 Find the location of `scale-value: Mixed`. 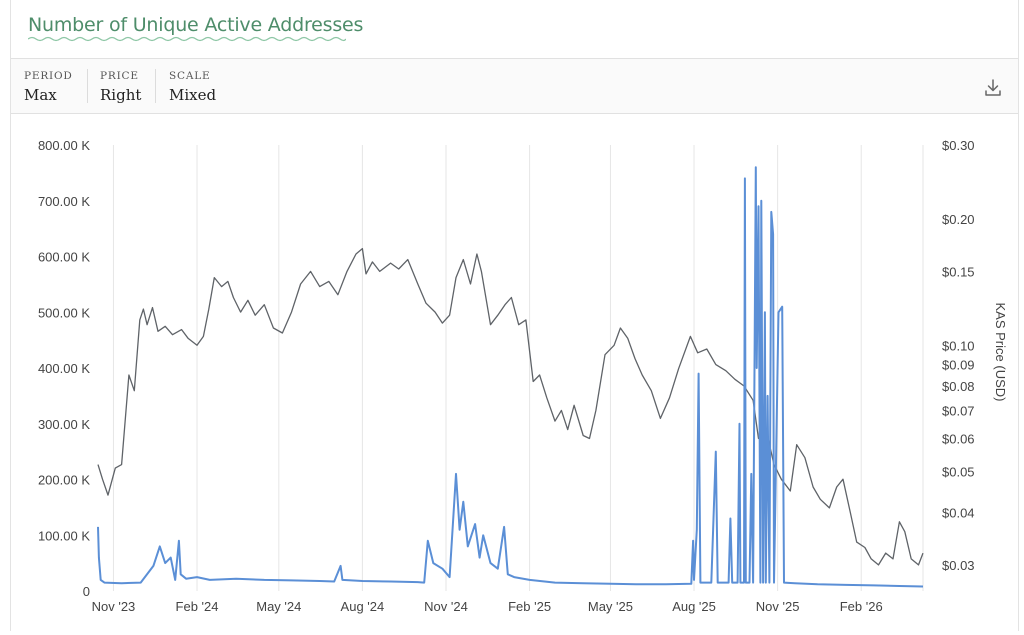

scale-value: Mixed is located at coordinates (193, 95).